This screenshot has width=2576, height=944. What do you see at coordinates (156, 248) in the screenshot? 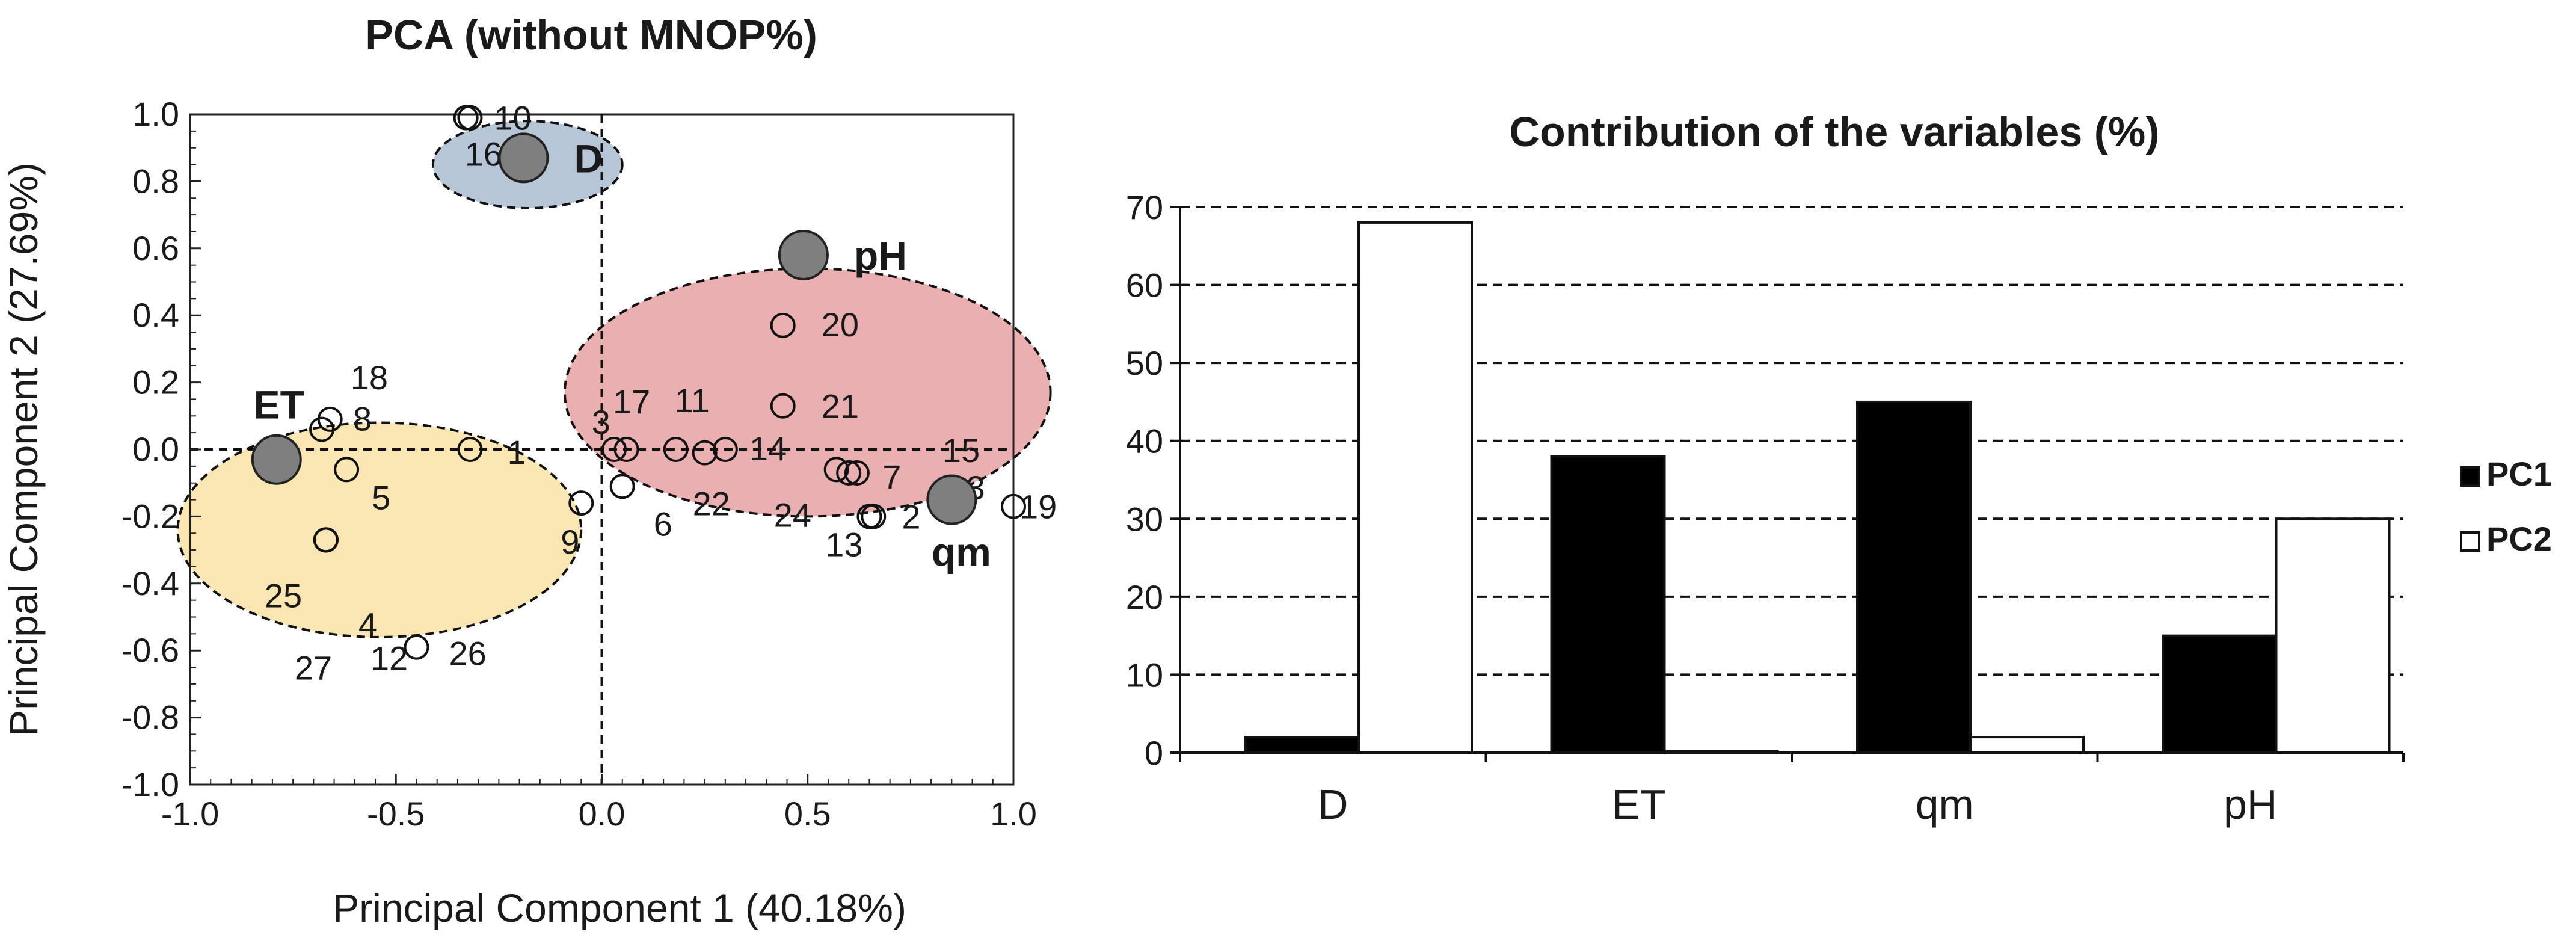
I see `pca-y-tick-label: 0.6` at bounding box center [156, 248].